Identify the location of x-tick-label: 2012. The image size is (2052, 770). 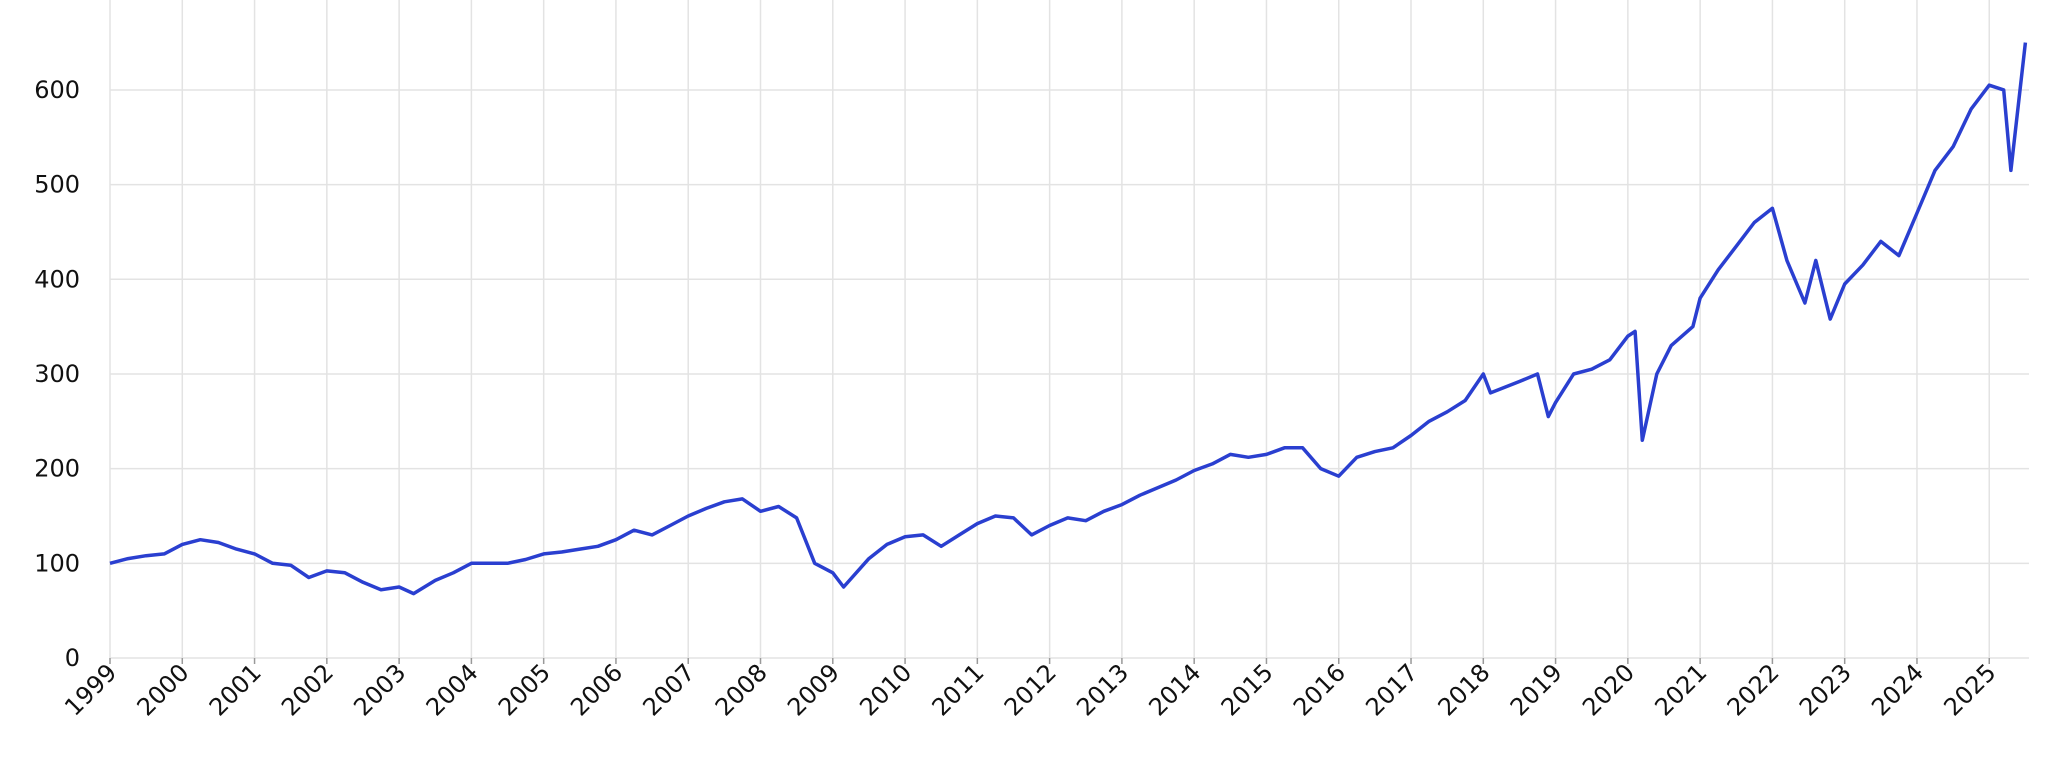
(1030, 689).